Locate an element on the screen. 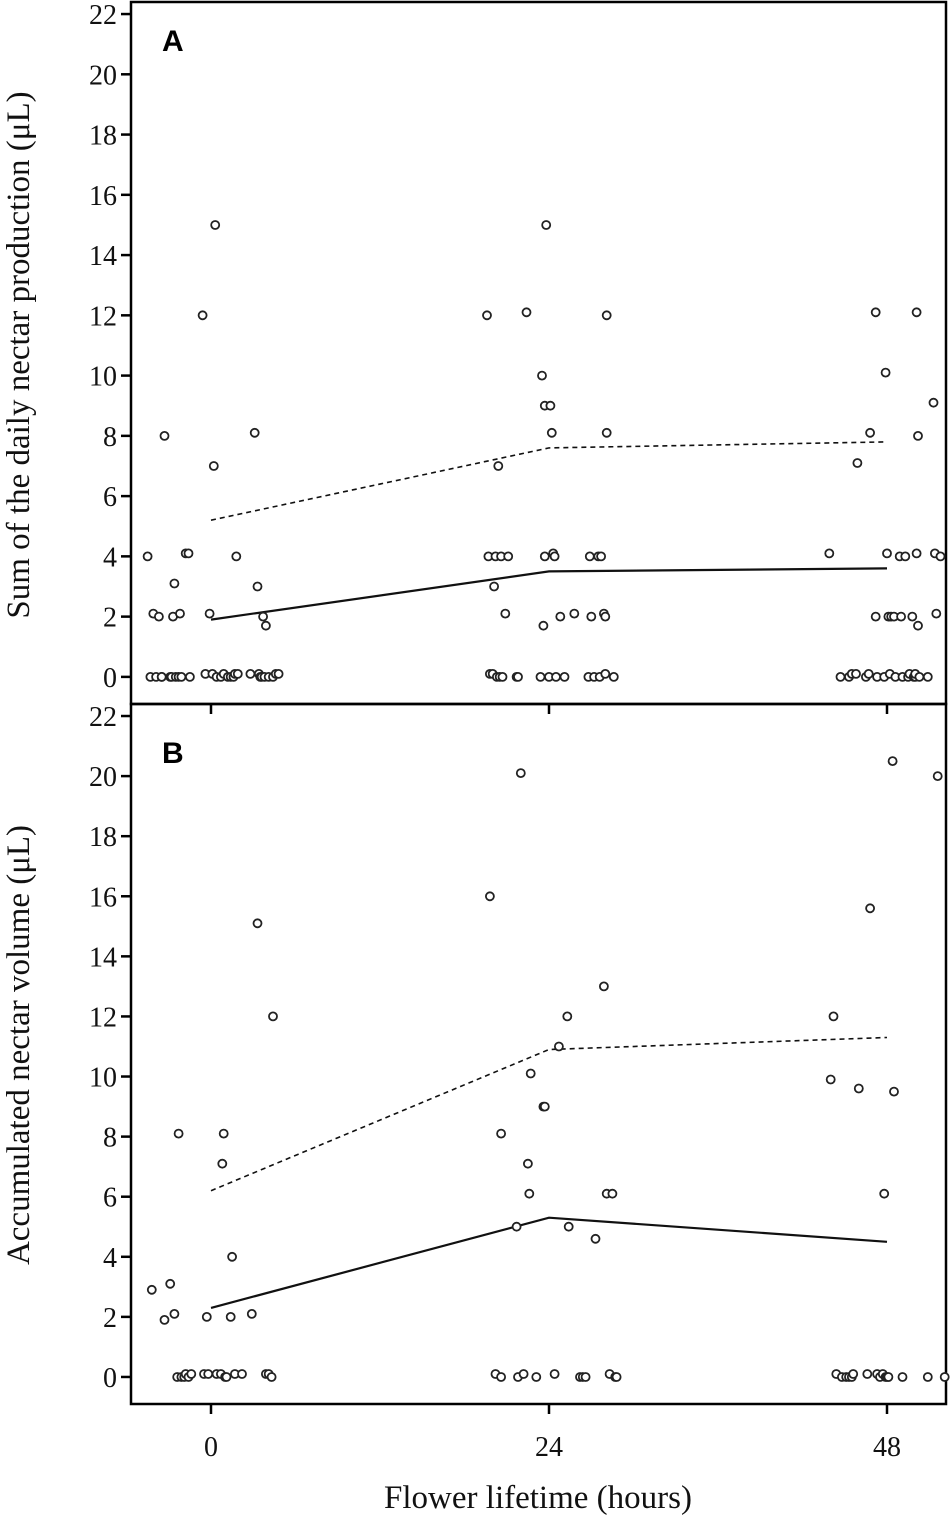 The width and height of the screenshot is (950, 1523). panel-b-y-tick-label: 2 is located at coordinates (110, 1318).